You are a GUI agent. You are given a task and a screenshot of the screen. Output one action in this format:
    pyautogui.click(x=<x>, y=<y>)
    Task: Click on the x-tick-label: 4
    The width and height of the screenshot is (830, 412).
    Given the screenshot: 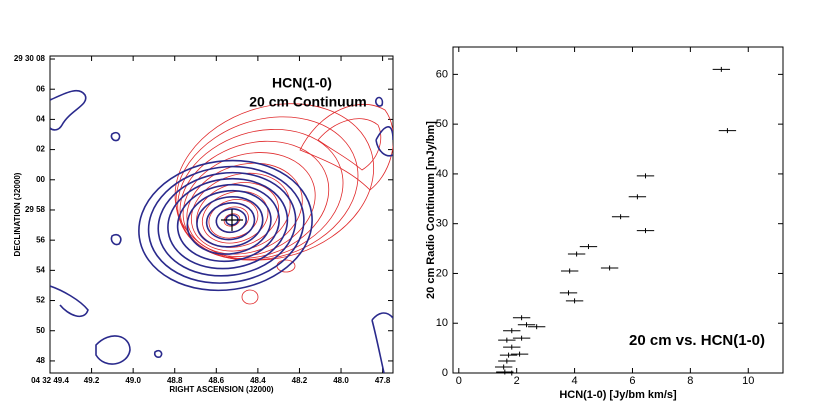 What is the action you would take?
    pyautogui.click(x=575, y=381)
    